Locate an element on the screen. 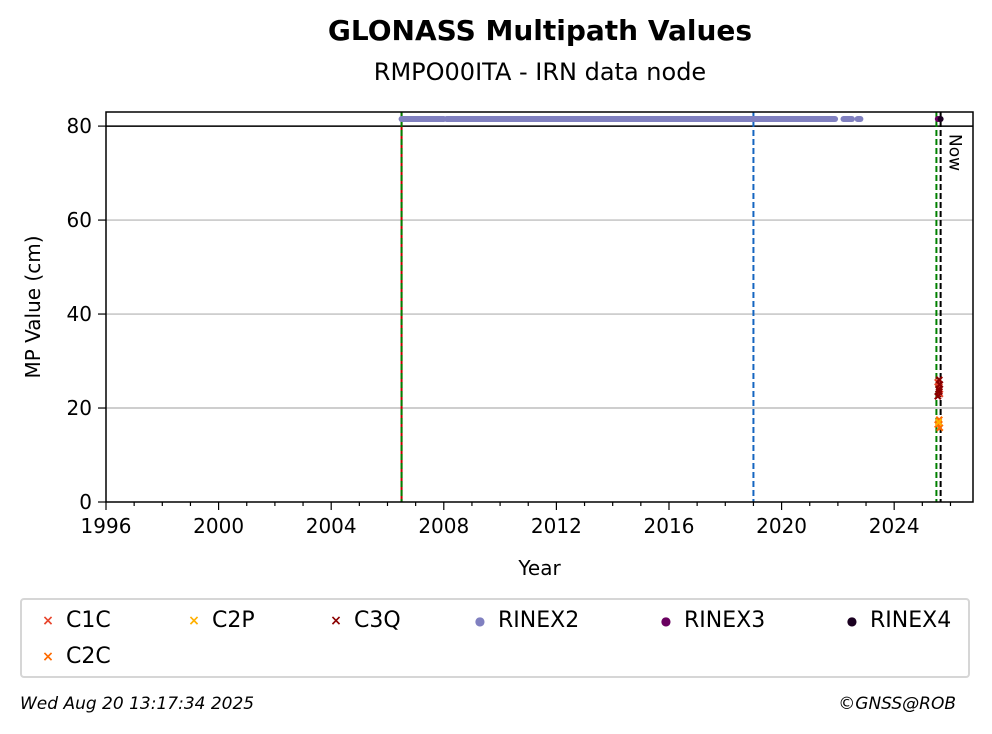 The image size is (992, 734). legend-item-c1c: × C1C is located at coordinates (73, 620).